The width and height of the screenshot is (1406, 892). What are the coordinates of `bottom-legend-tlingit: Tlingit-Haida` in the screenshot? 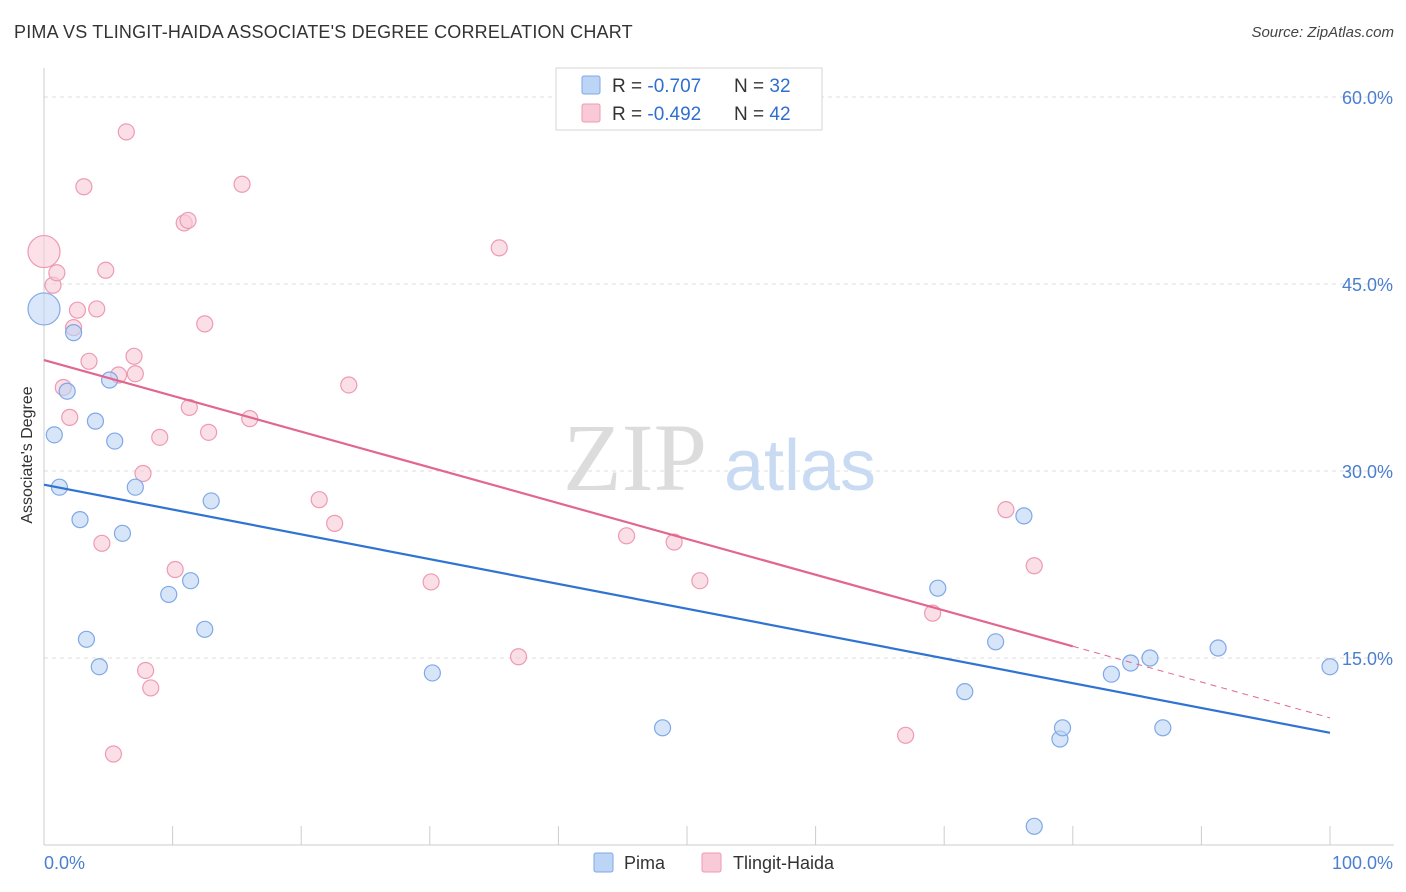 It's located at (784, 863).